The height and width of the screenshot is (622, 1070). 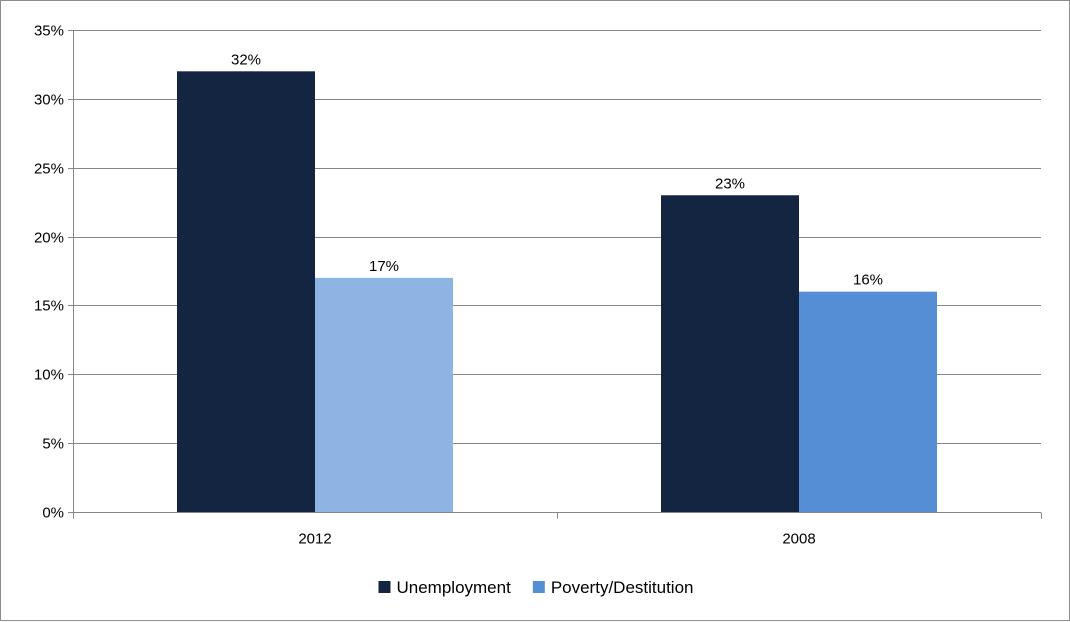 What do you see at coordinates (798, 539) in the screenshot?
I see `x-tick-label: 2008` at bounding box center [798, 539].